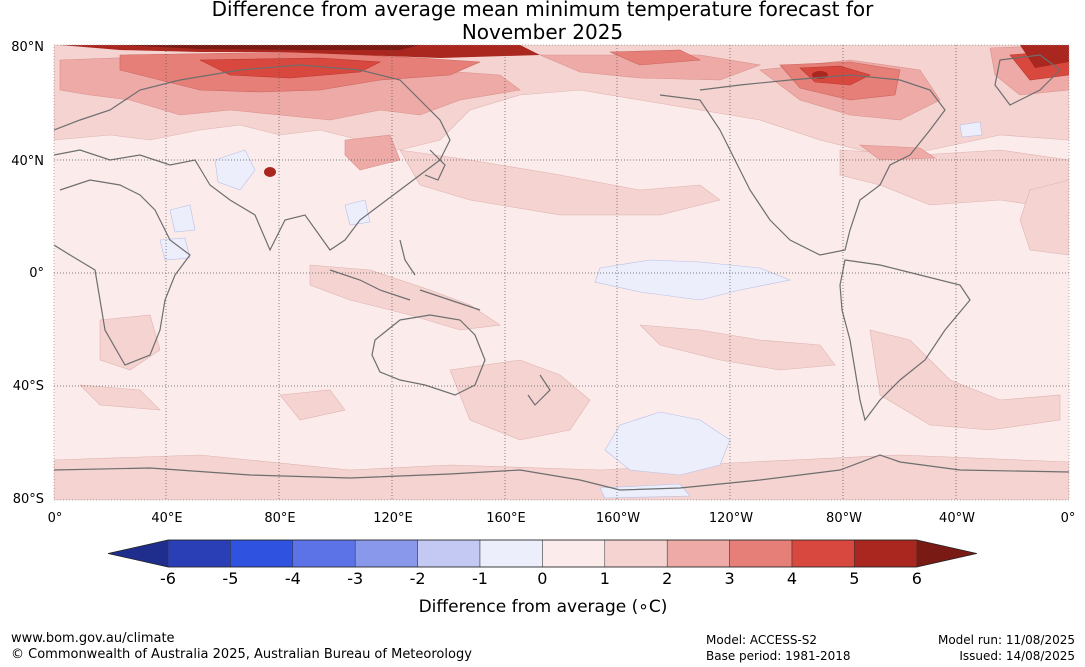  What do you see at coordinates (792, 578) in the screenshot?
I see `colorbar-tick-label: 4` at bounding box center [792, 578].